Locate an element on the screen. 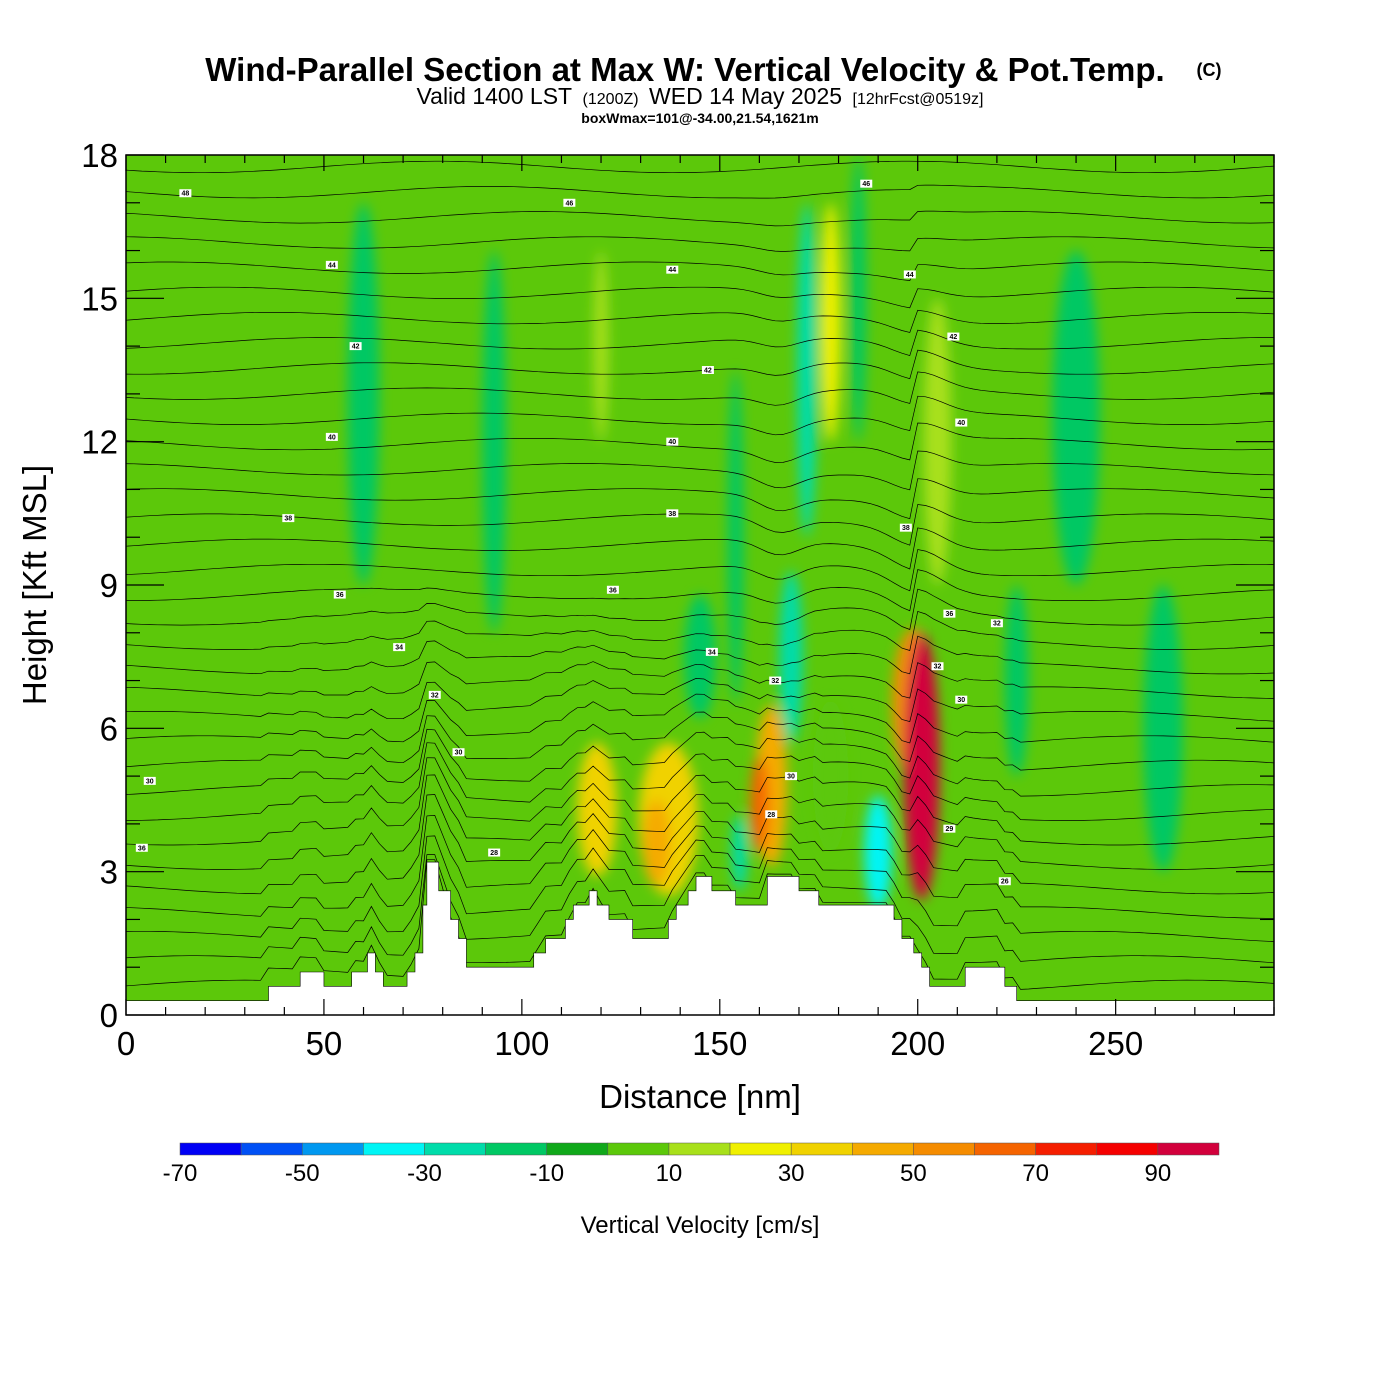  y-tick-label: 3 is located at coordinates (109, 872).